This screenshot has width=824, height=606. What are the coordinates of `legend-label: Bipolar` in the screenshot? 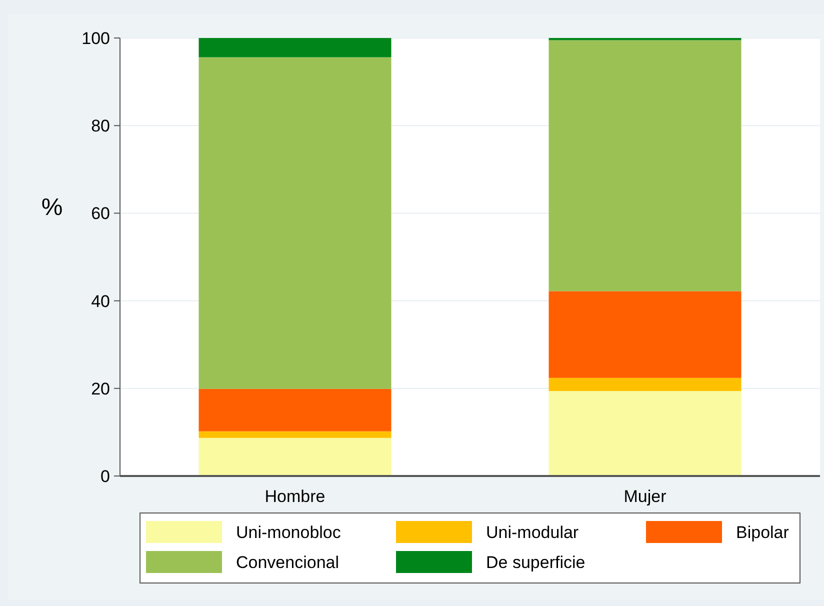 It's located at (763, 532).